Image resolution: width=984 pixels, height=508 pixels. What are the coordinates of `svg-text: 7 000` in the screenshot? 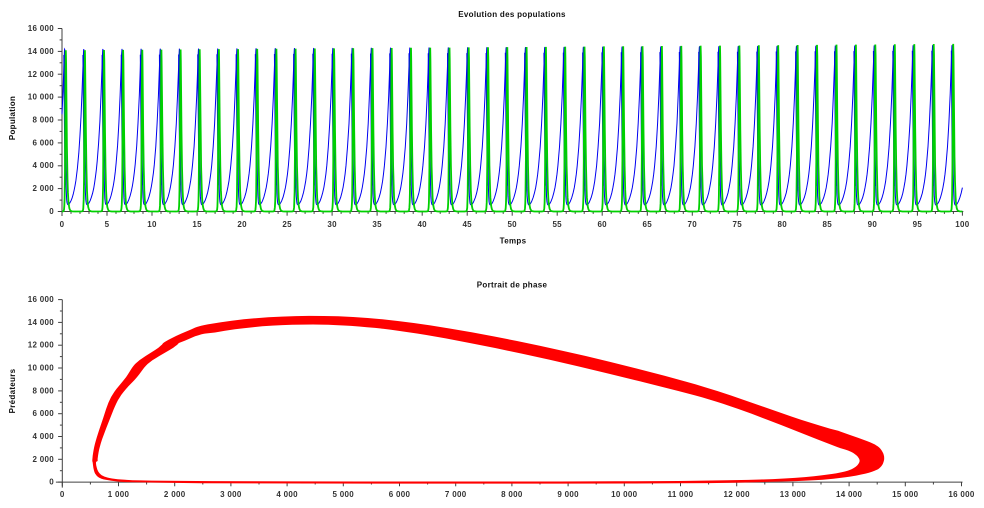 It's located at (456, 494).